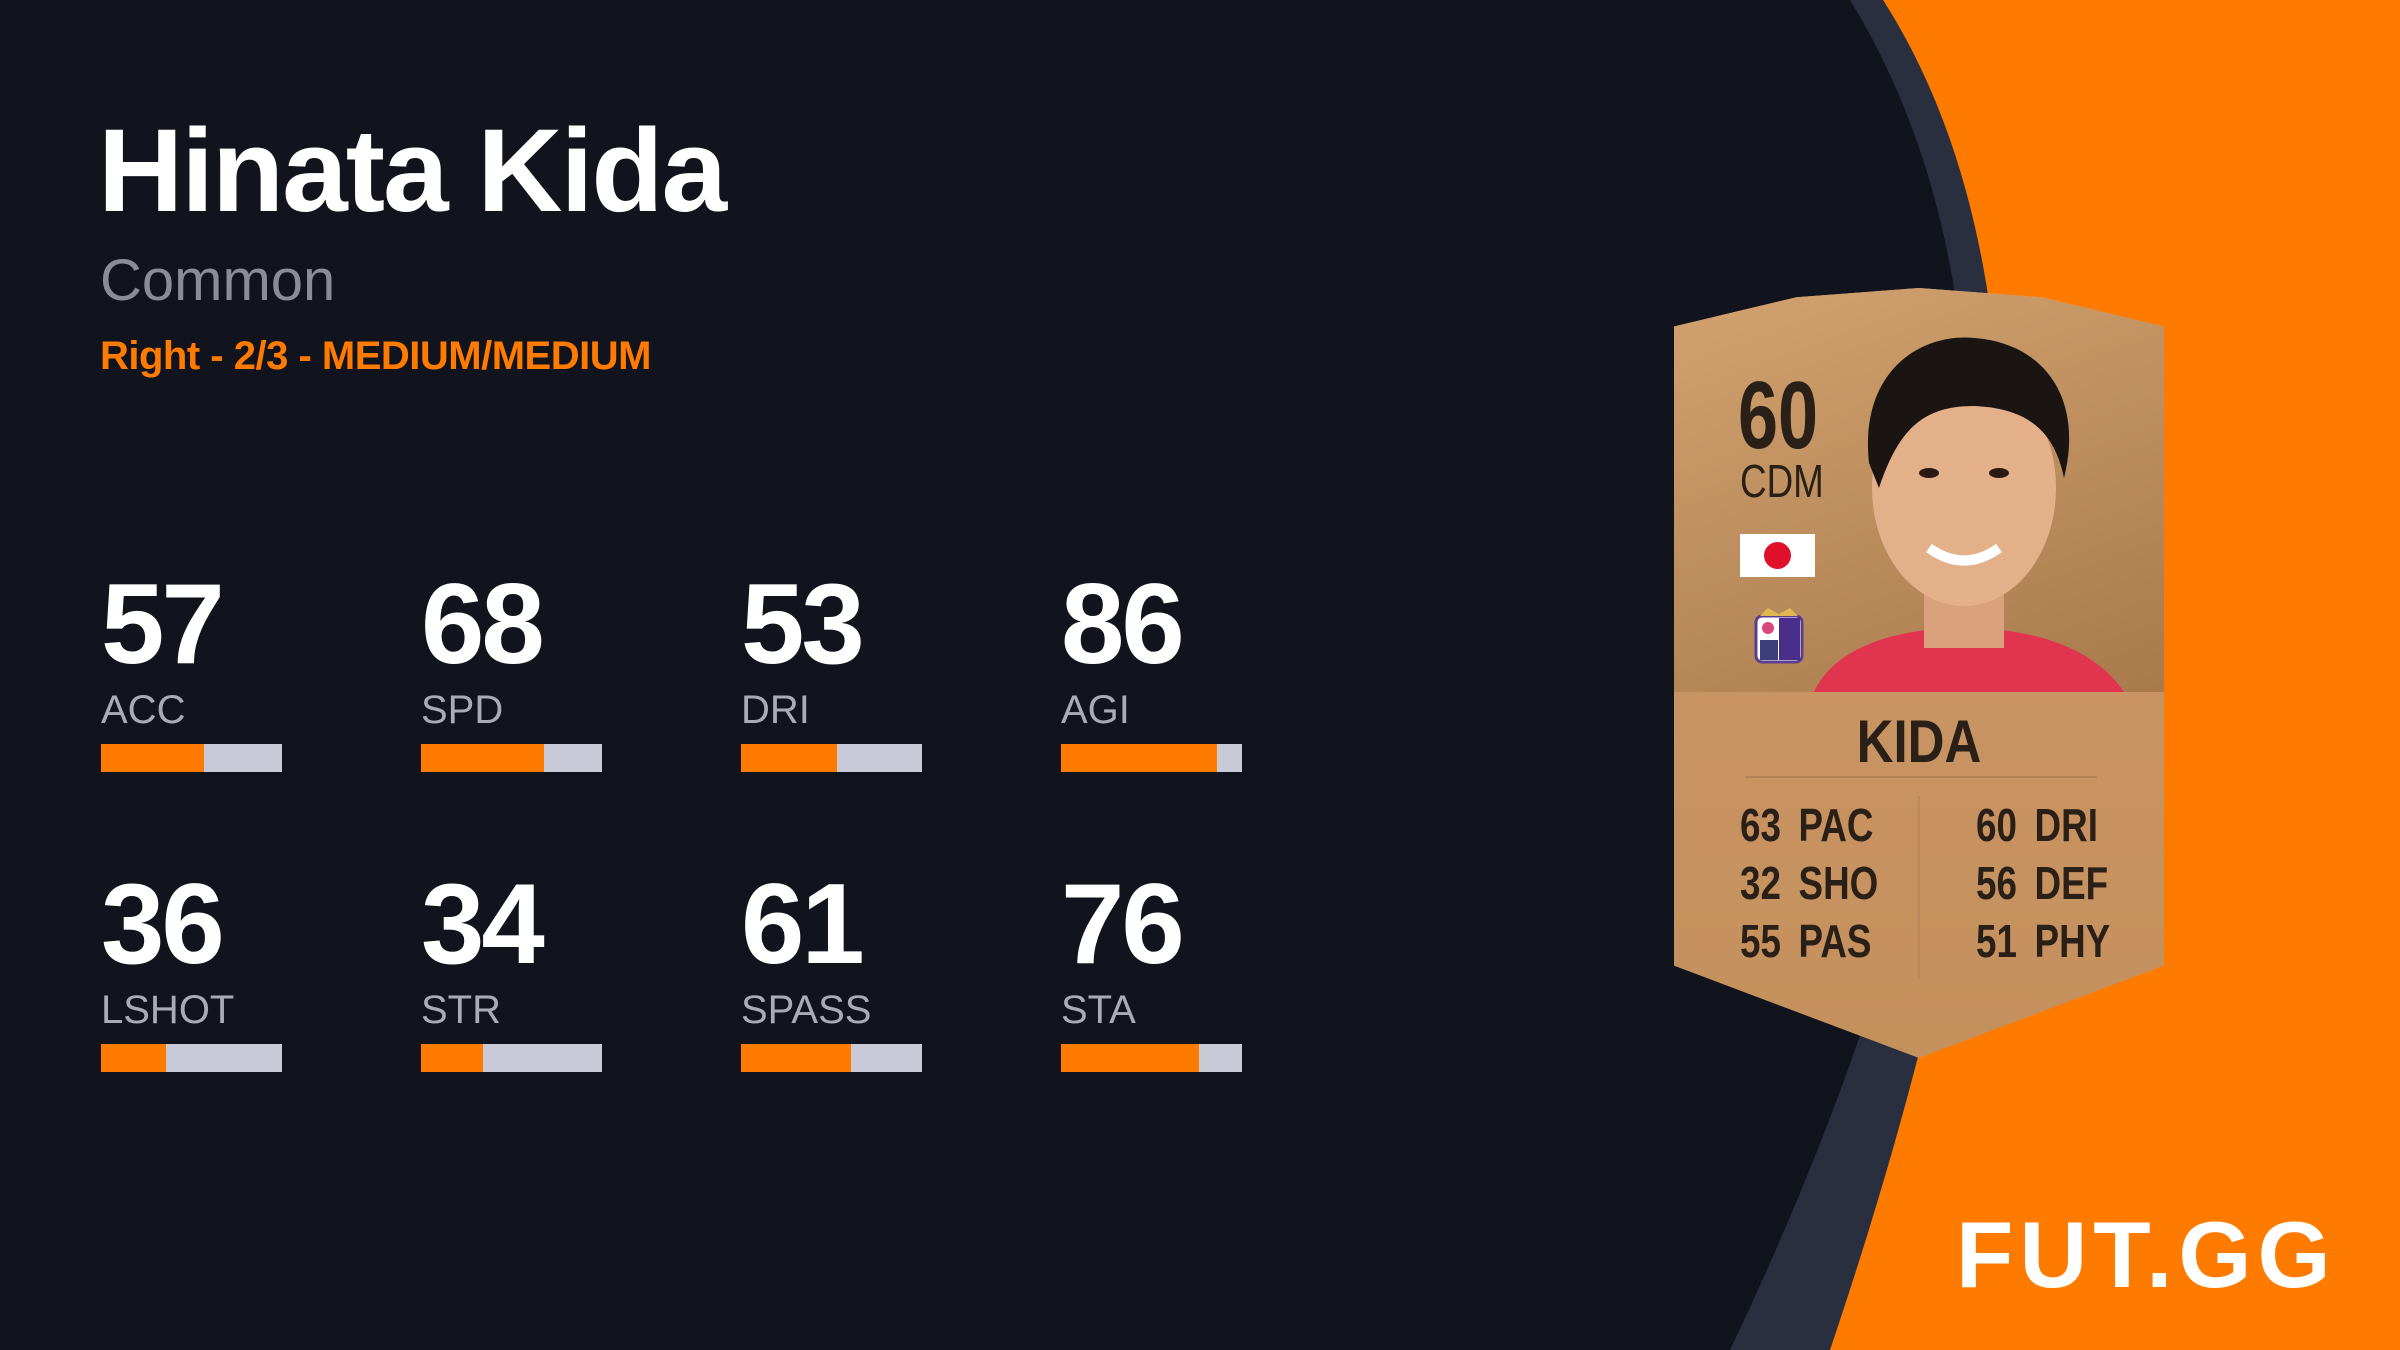 The height and width of the screenshot is (1350, 2400). What do you see at coordinates (412, 171) in the screenshot?
I see `player-name: Hinata Kida` at bounding box center [412, 171].